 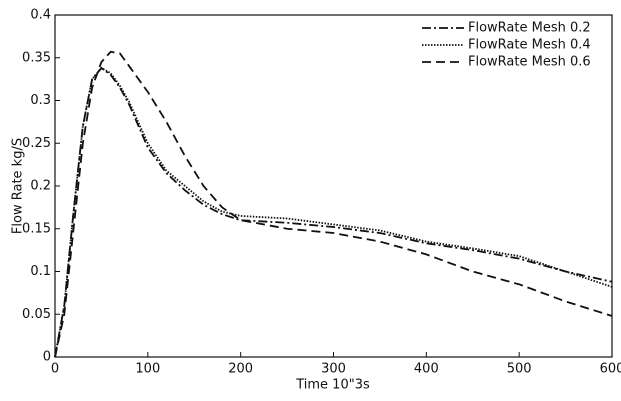 What do you see at coordinates (529, 62) in the screenshot?
I see `legend-label: FlowRate Mesh 0.6` at bounding box center [529, 62].